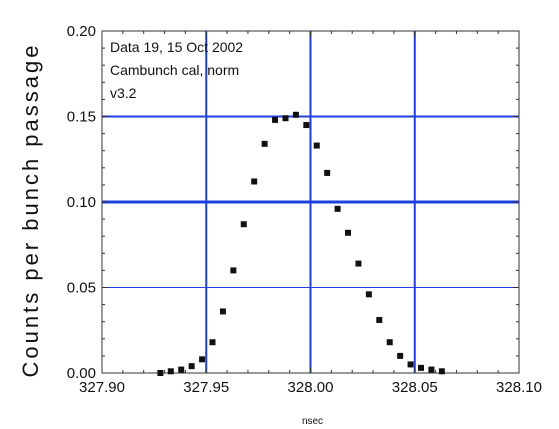 The height and width of the screenshot is (429, 559). What do you see at coordinates (176, 47) in the screenshot?
I see `annotation-line-1: Data 19, 15 Oct 2002` at bounding box center [176, 47].